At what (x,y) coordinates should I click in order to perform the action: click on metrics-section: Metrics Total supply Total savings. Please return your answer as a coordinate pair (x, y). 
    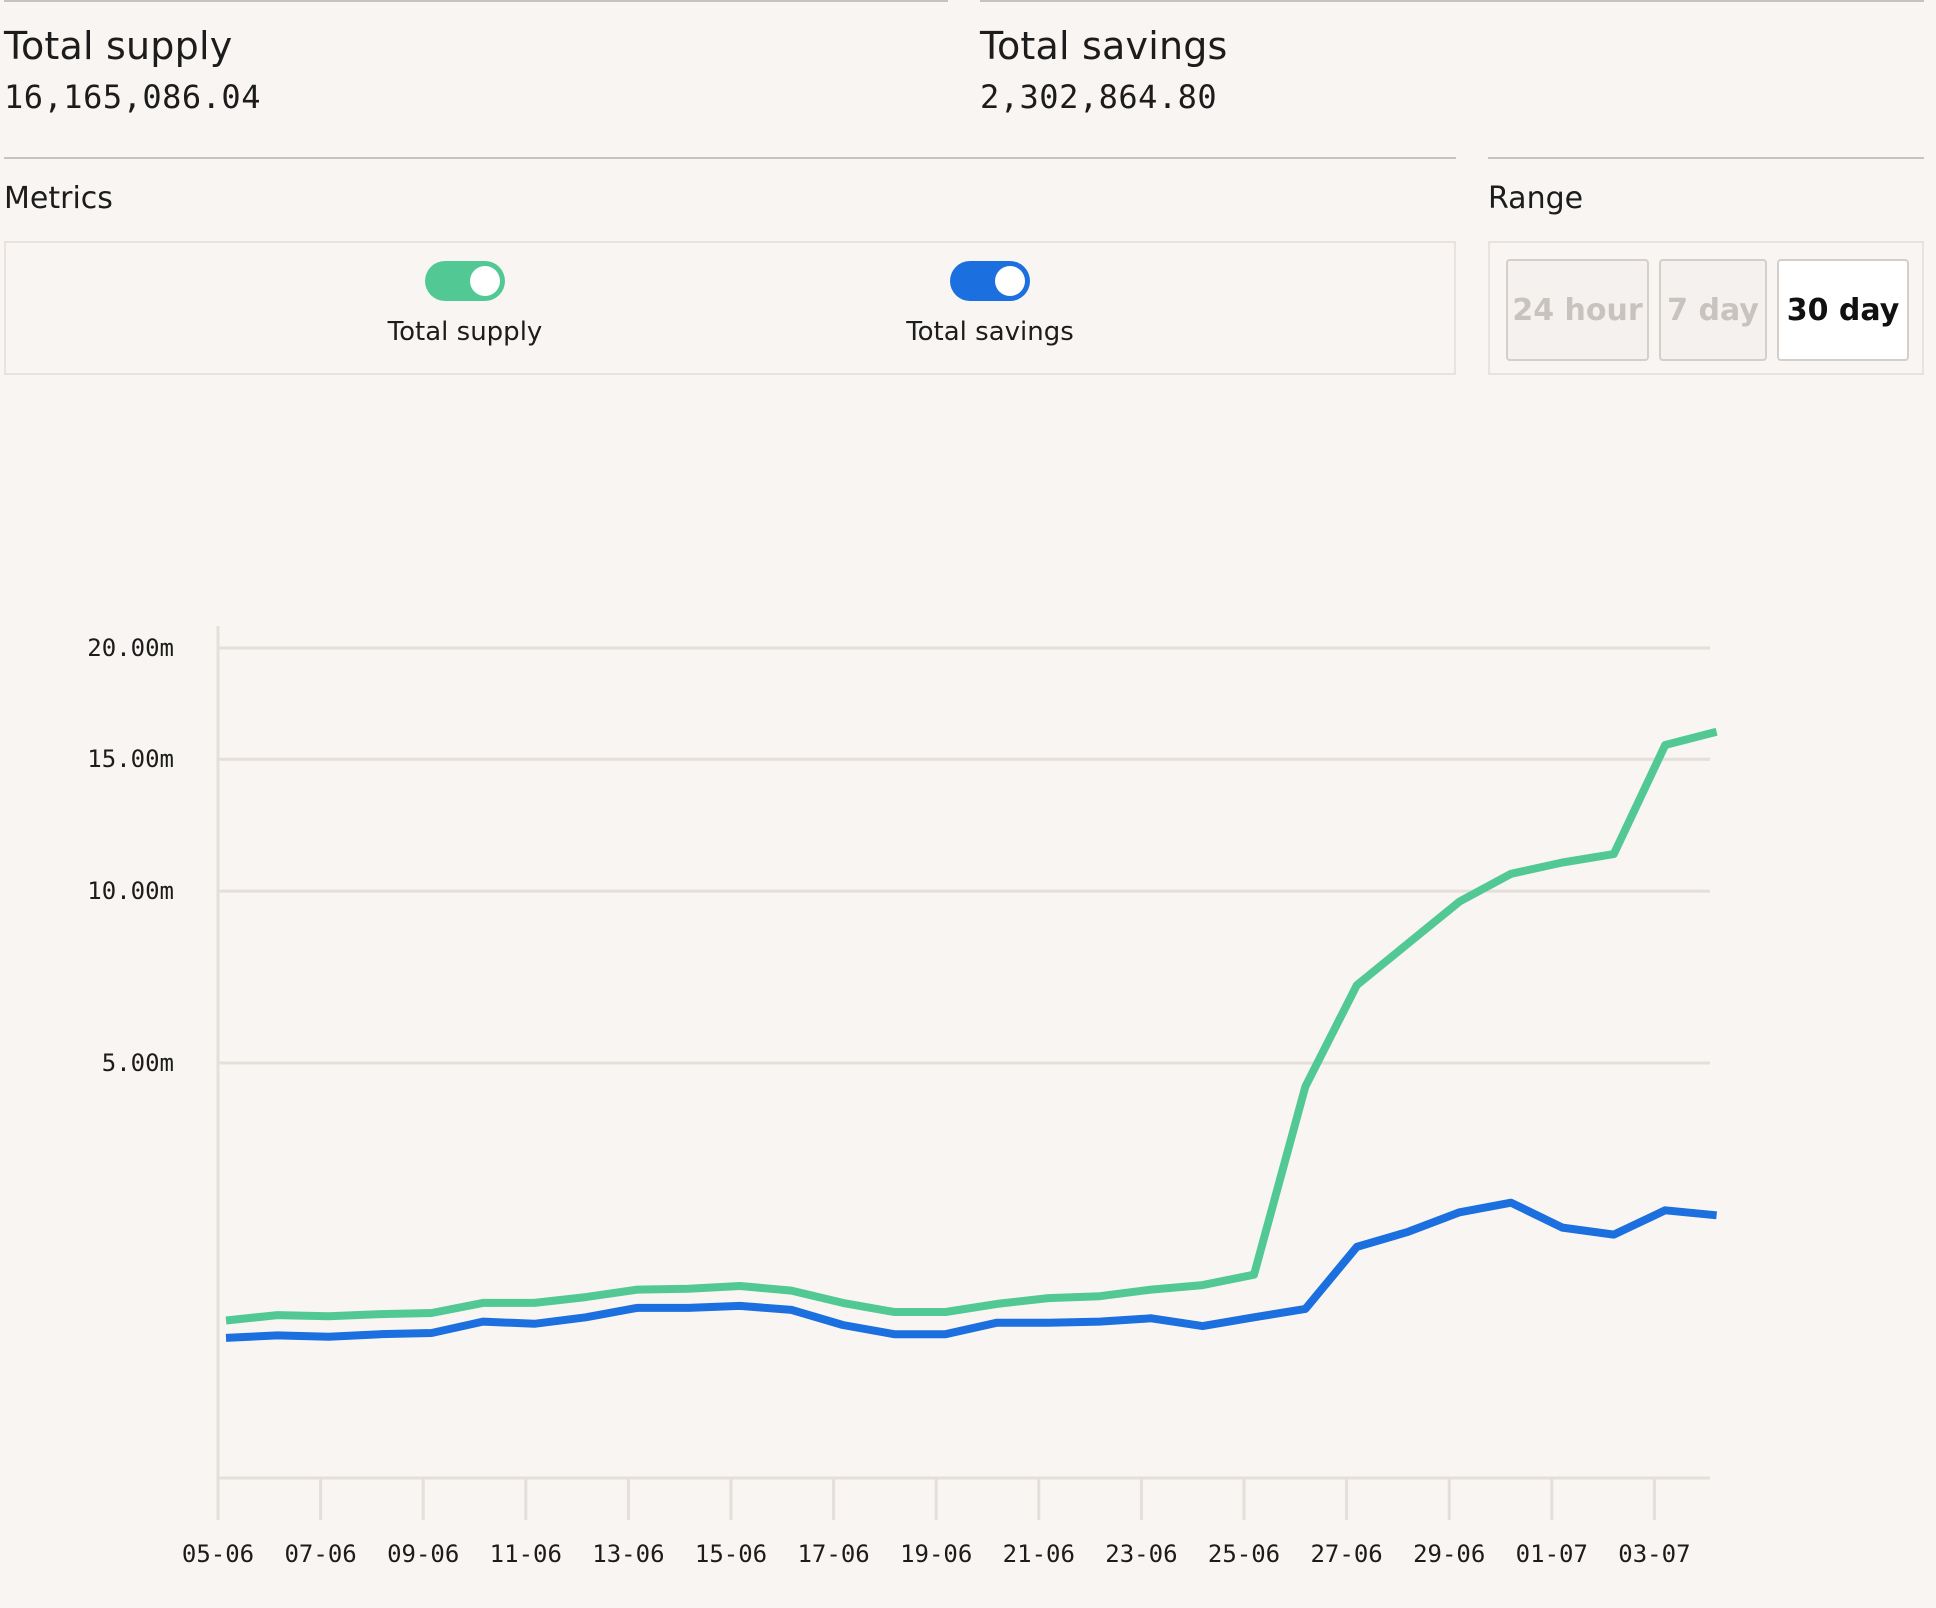
    Looking at the image, I should click on (730, 266).